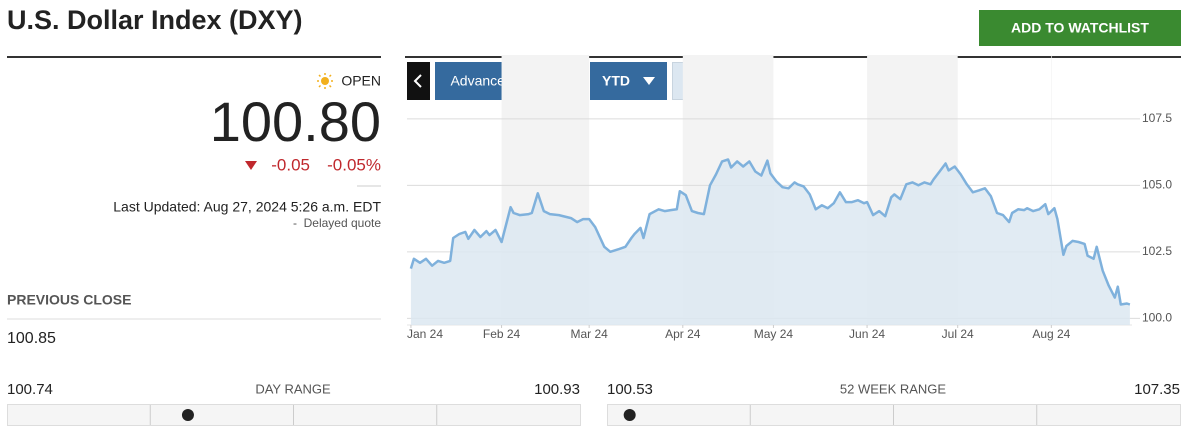 The image size is (1197, 442). What do you see at coordinates (293, 388) in the screenshot?
I see `range-label: DAY RANGE` at bounding box center [293, 388].